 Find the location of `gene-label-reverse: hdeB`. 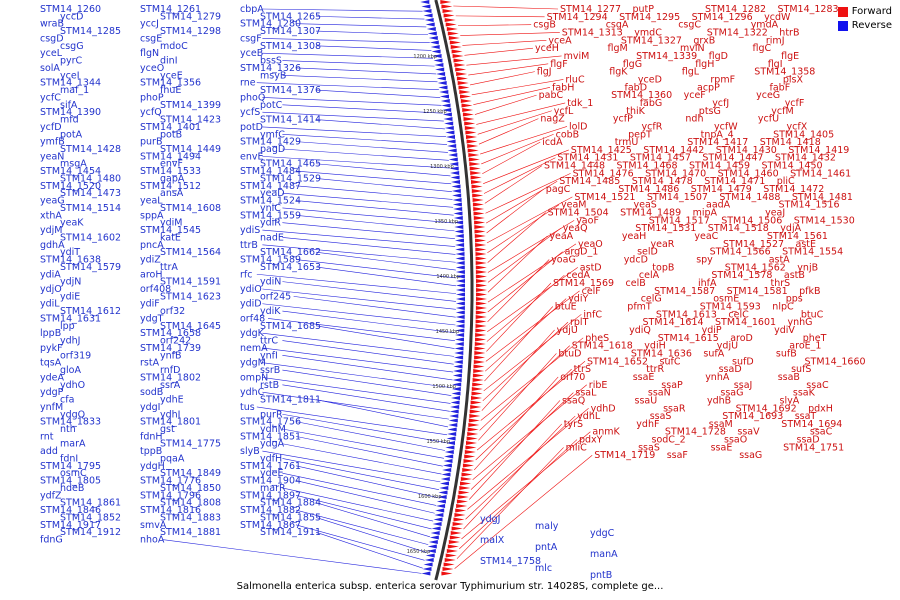

gene-label-reverse: hdeB is located at coordinates (72, 488).